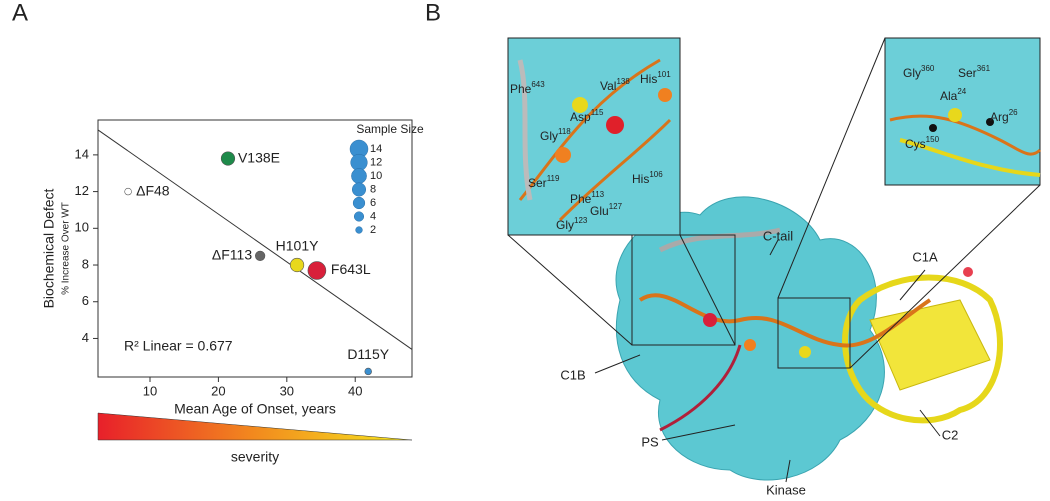  Describe the element at coordinates (150, 390) in the screenshot. I see `x-tick-label: 10` at that location.